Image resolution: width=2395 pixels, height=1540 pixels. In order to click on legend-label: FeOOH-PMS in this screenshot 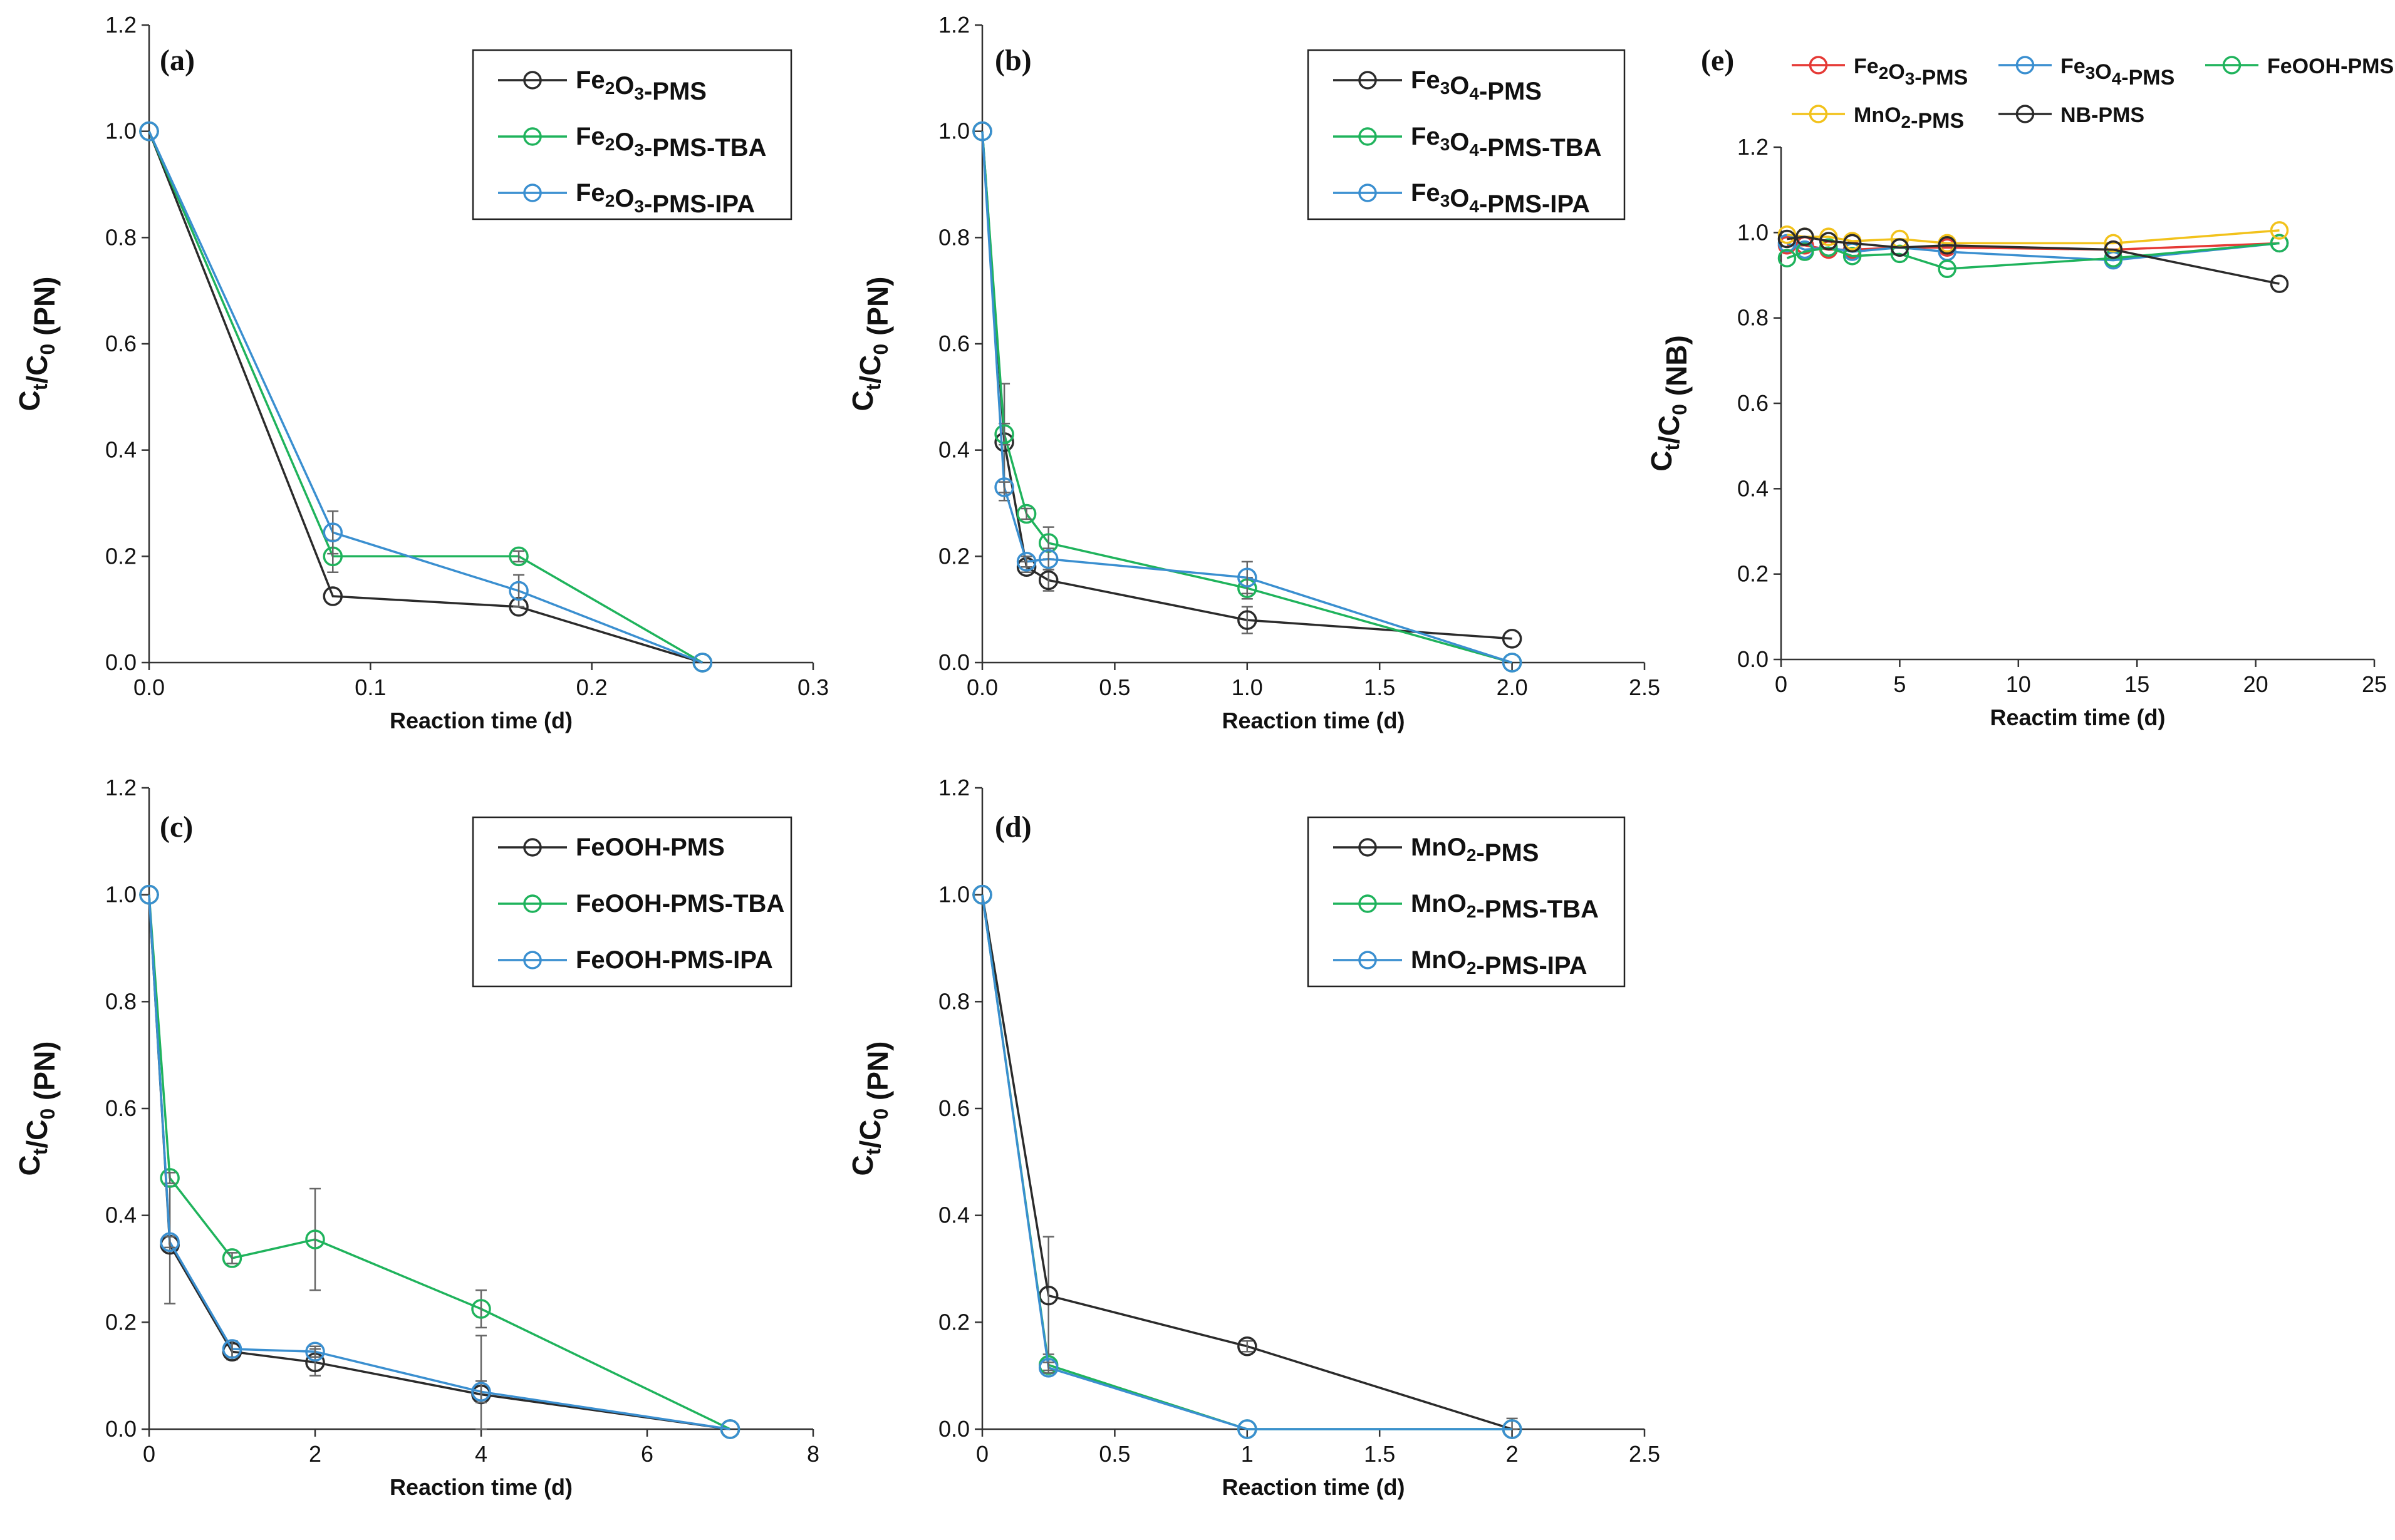, I will do `click(650, 847)`.